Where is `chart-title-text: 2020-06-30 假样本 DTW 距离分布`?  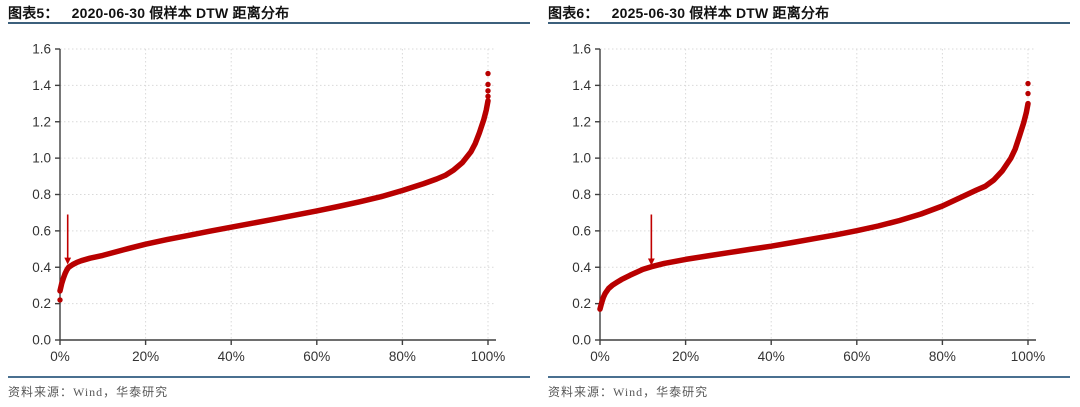
chart-title-text: 2020-06-30 假样本 DTW 距离分布 is located at coordinates (180, 13).